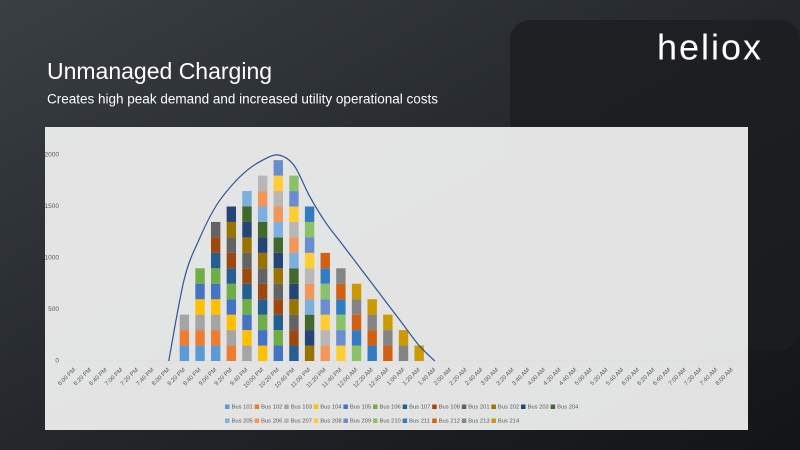 This screenshot has width=800, height=450. I want to click on legend-label: Bus 101, so click(242, 408).